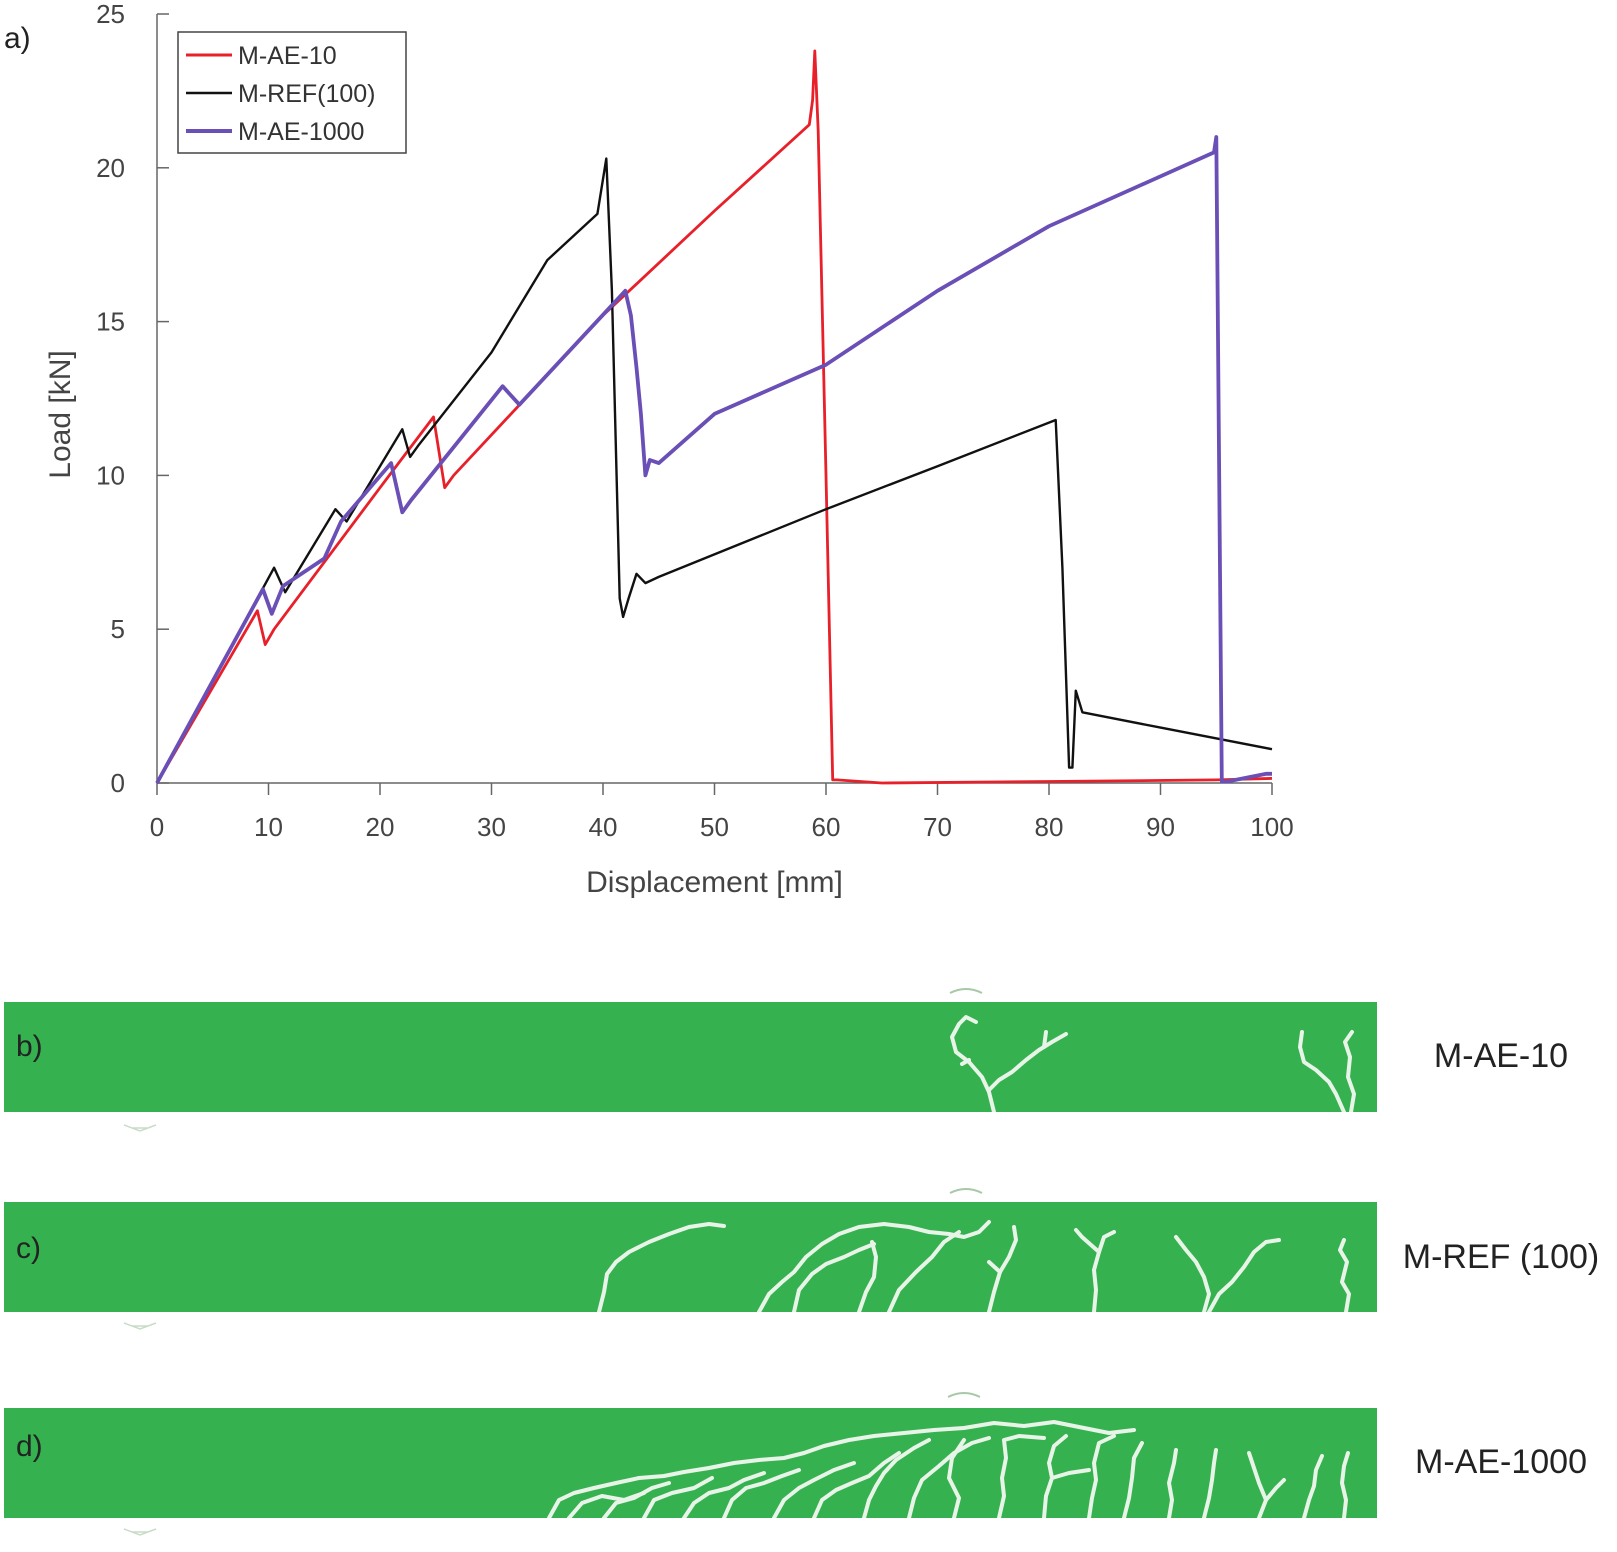 The image size is (1617, 1552). I want to click on x-tick-label: 70, so click(937, 827).